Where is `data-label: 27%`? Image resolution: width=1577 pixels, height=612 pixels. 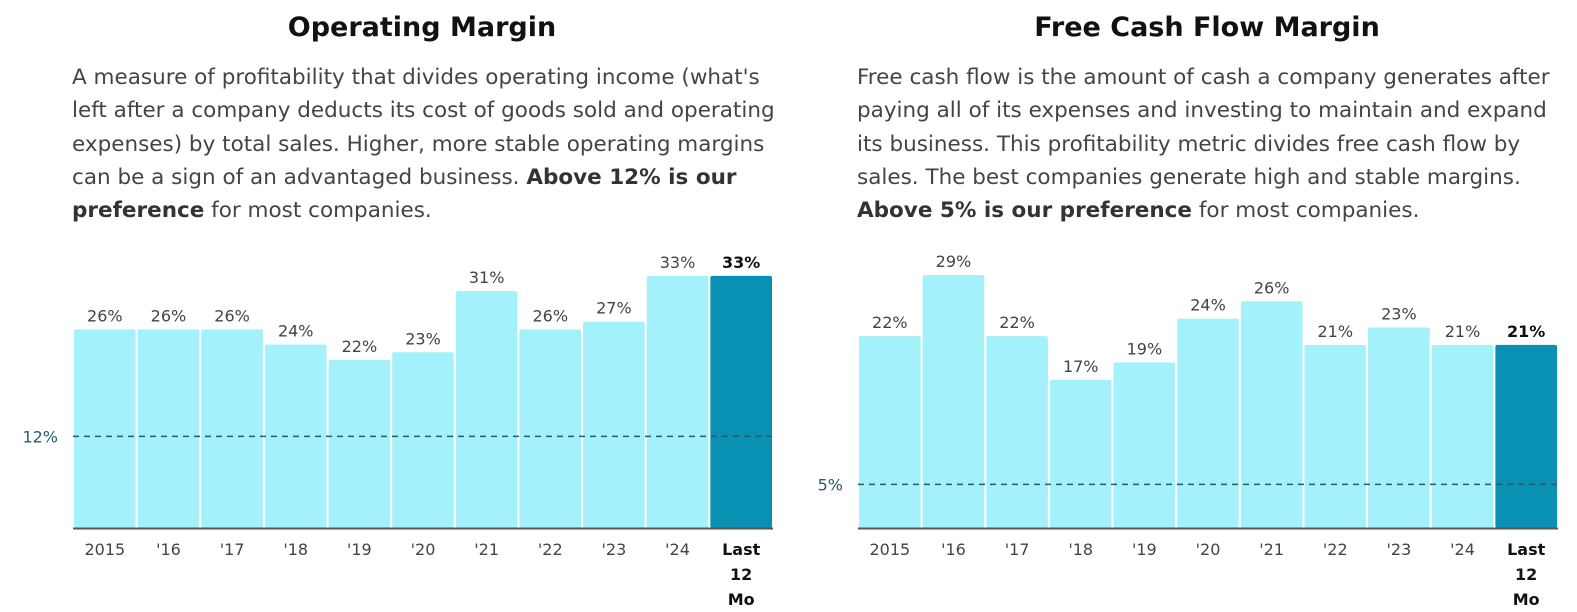 data-label: 27% is located at coordinates (614, 308).